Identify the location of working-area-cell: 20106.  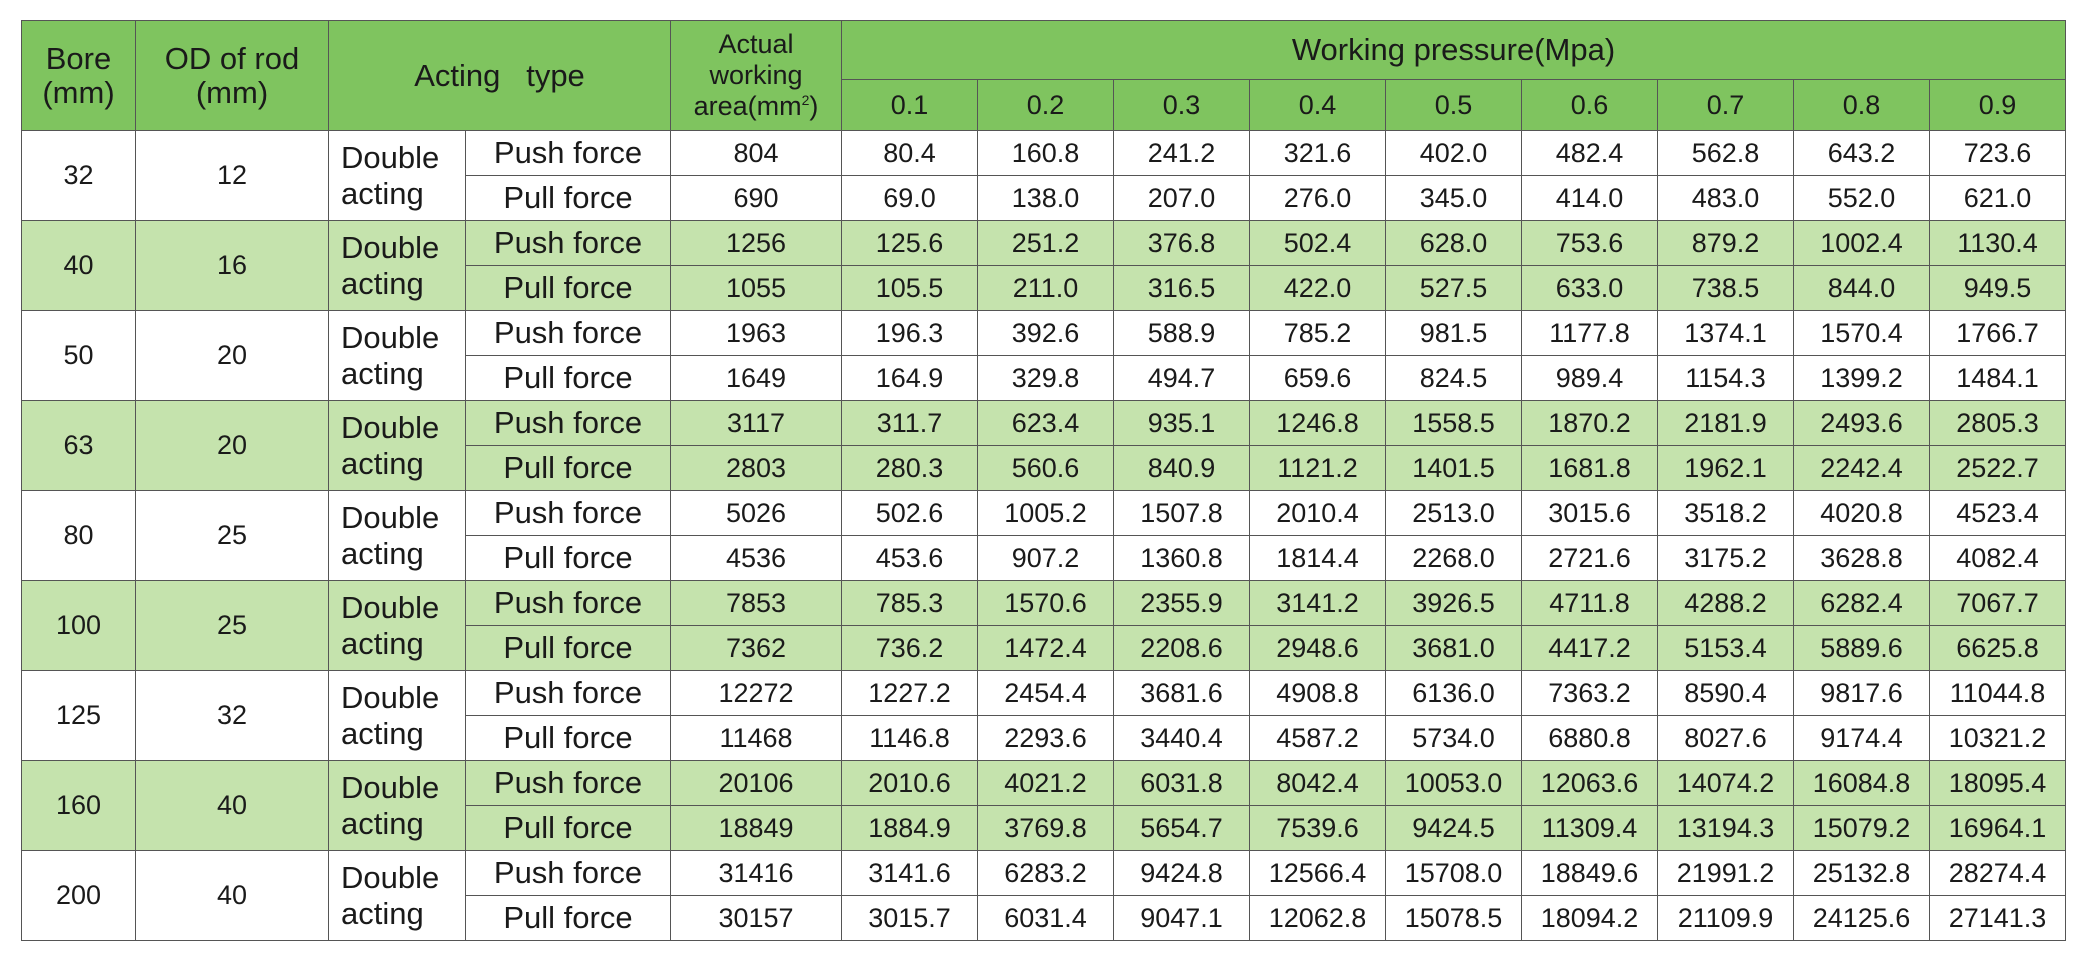
(756, 783).